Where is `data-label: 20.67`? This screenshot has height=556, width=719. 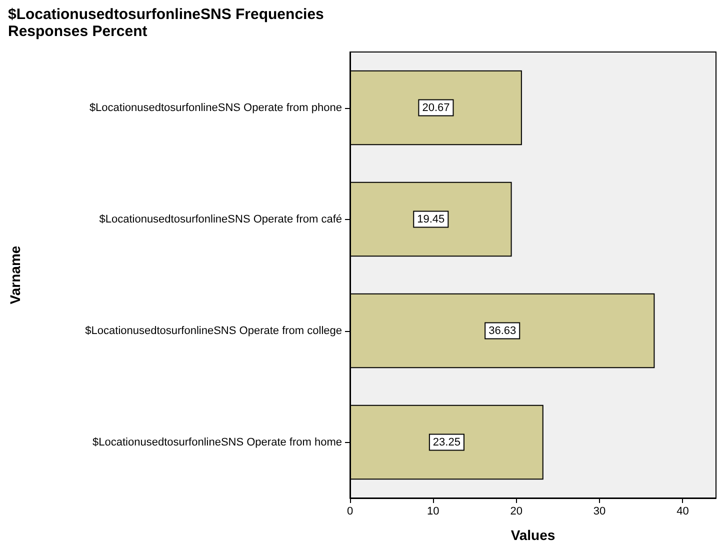 data-label: 20.67 is located at coordinates (436, 108).